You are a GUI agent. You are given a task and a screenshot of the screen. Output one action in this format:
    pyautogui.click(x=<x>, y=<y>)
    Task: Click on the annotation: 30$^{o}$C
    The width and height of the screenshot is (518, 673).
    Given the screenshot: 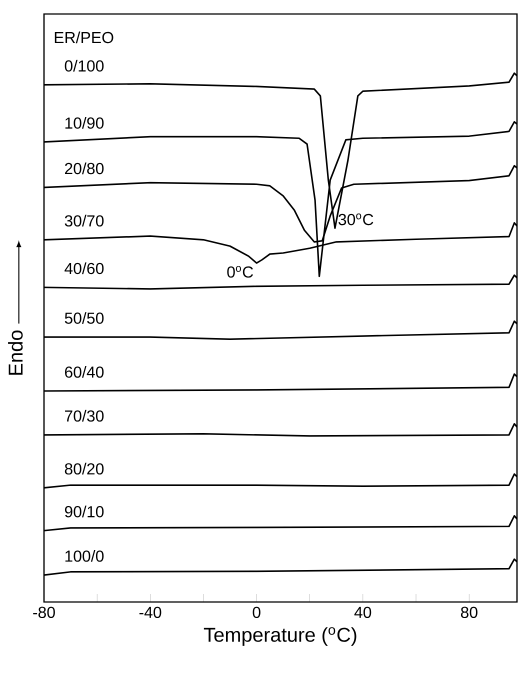 What is the action you would take?
    pyautogui.click(x=356, y=220)
    